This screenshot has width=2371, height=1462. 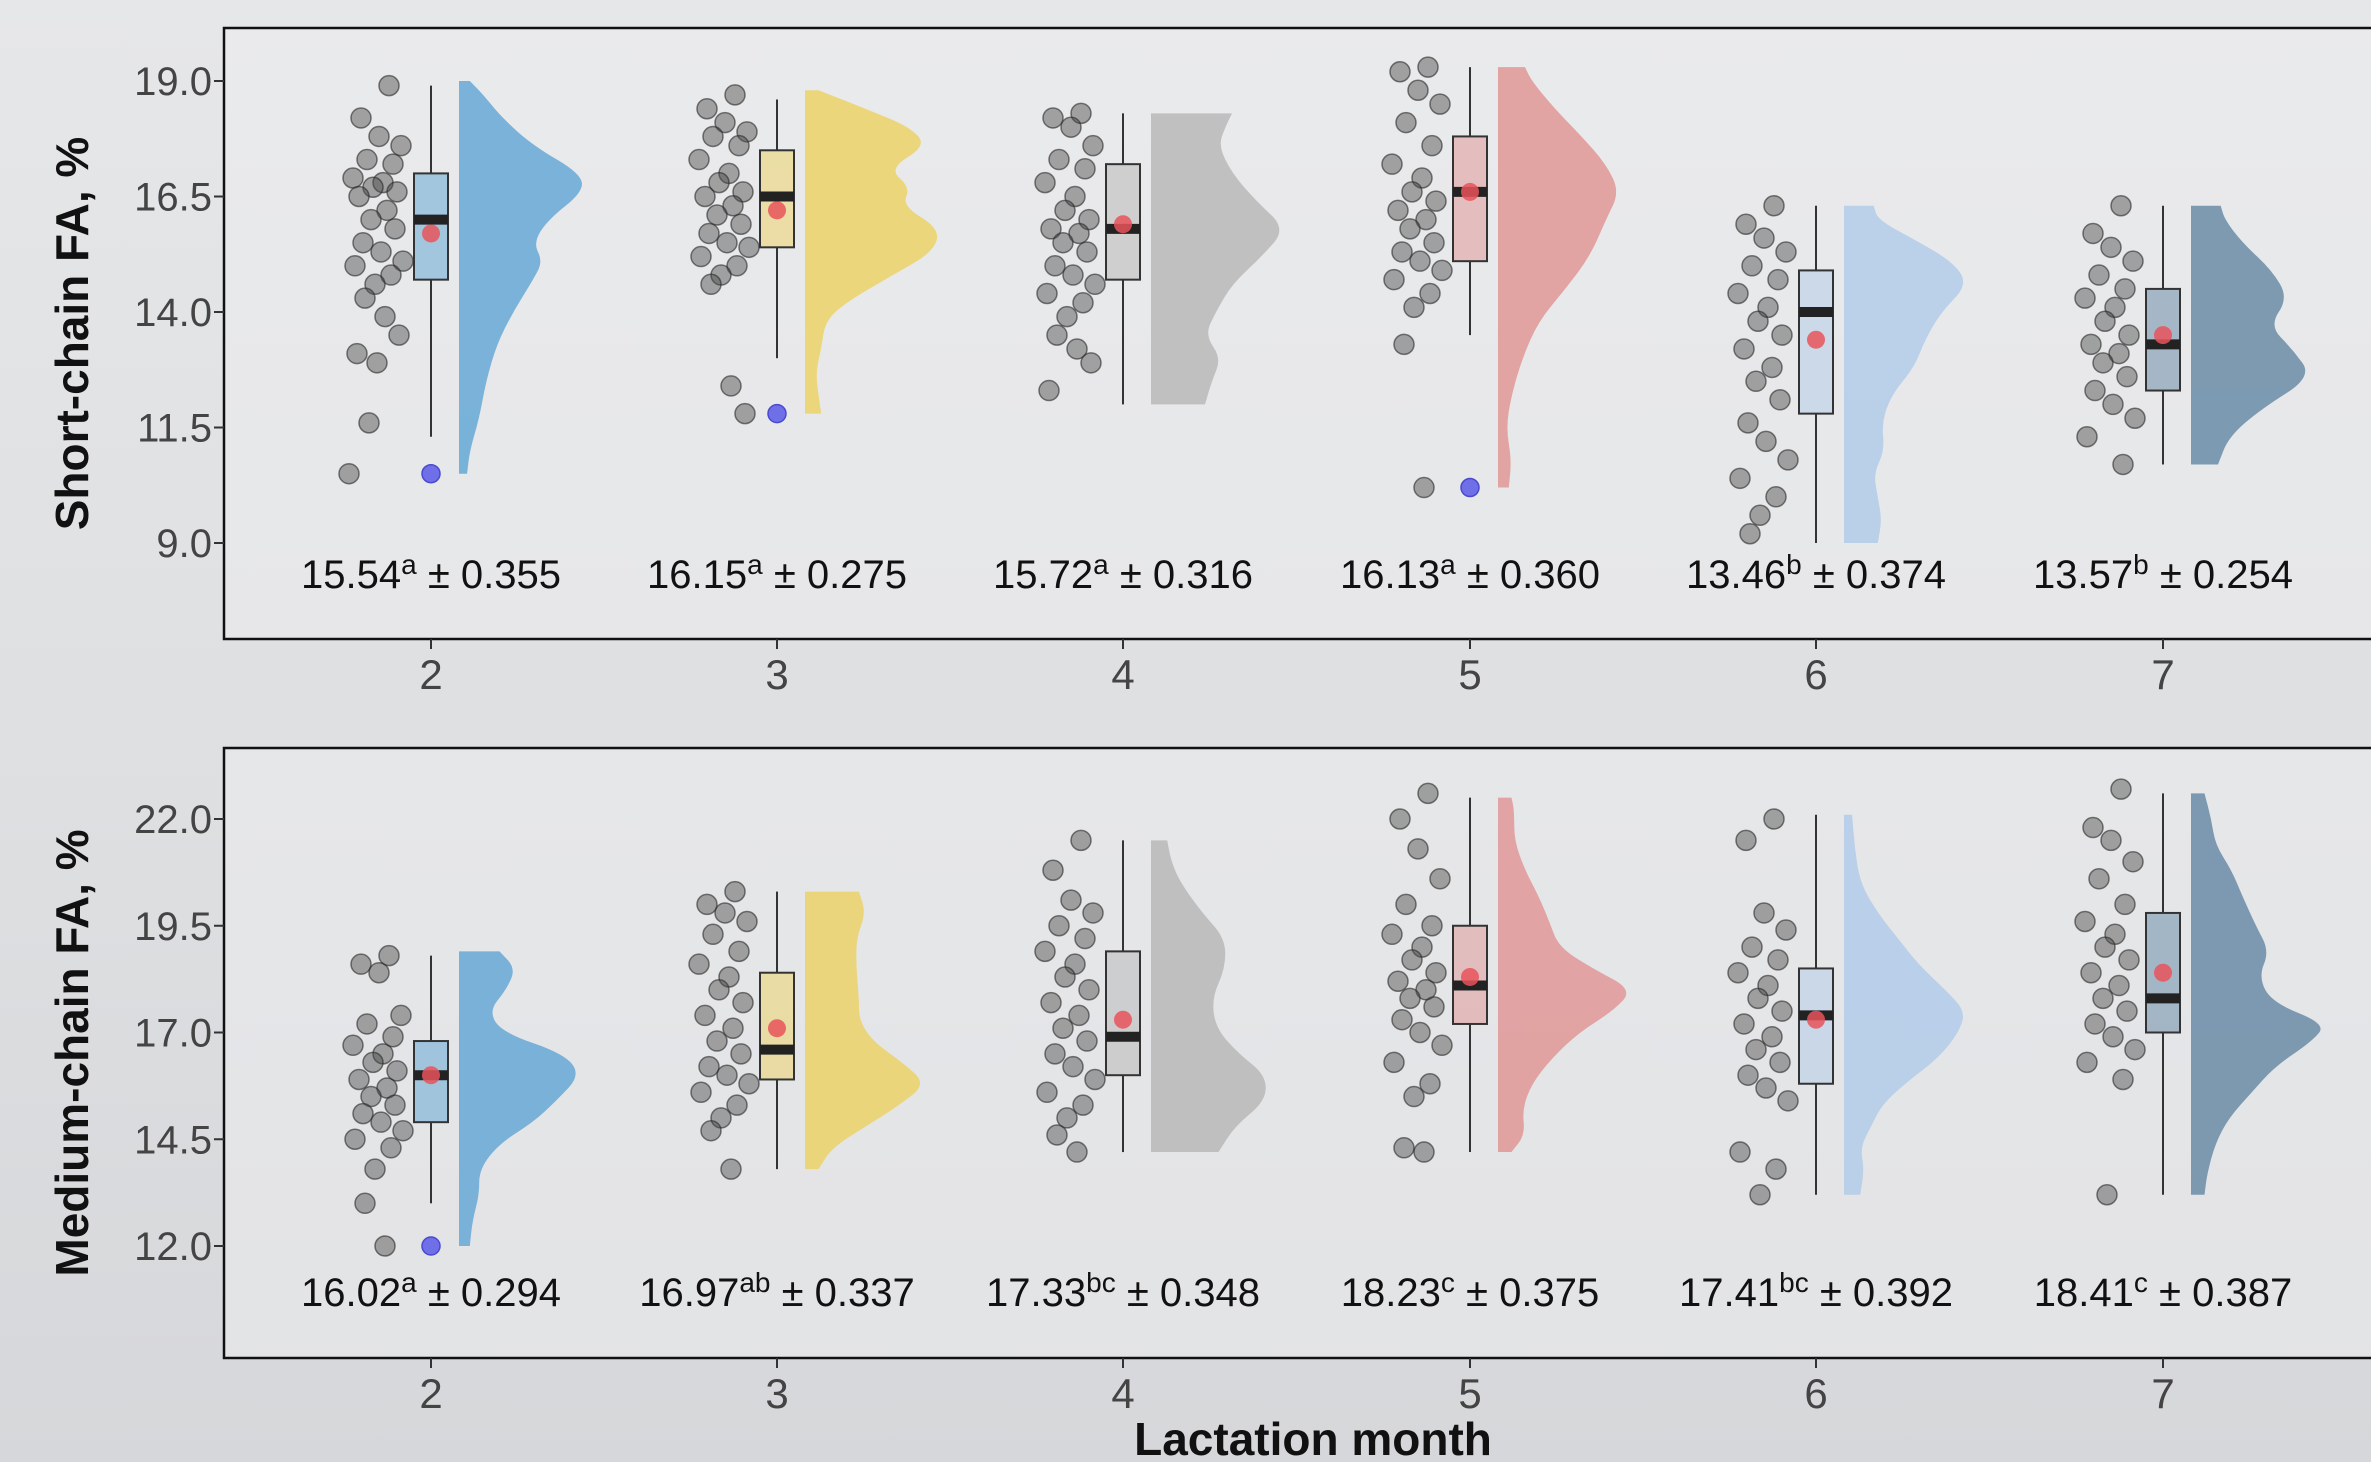 What do you see at coordinates (697, 575) in the screenshot?
I see `group-mean-value: 16.15` at bounding box center [697, 575].